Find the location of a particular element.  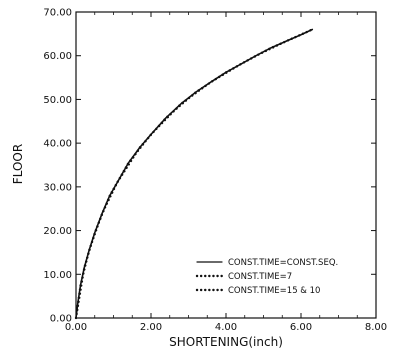

y-tick-label: 30.00 is located at coordinates (57, 187).